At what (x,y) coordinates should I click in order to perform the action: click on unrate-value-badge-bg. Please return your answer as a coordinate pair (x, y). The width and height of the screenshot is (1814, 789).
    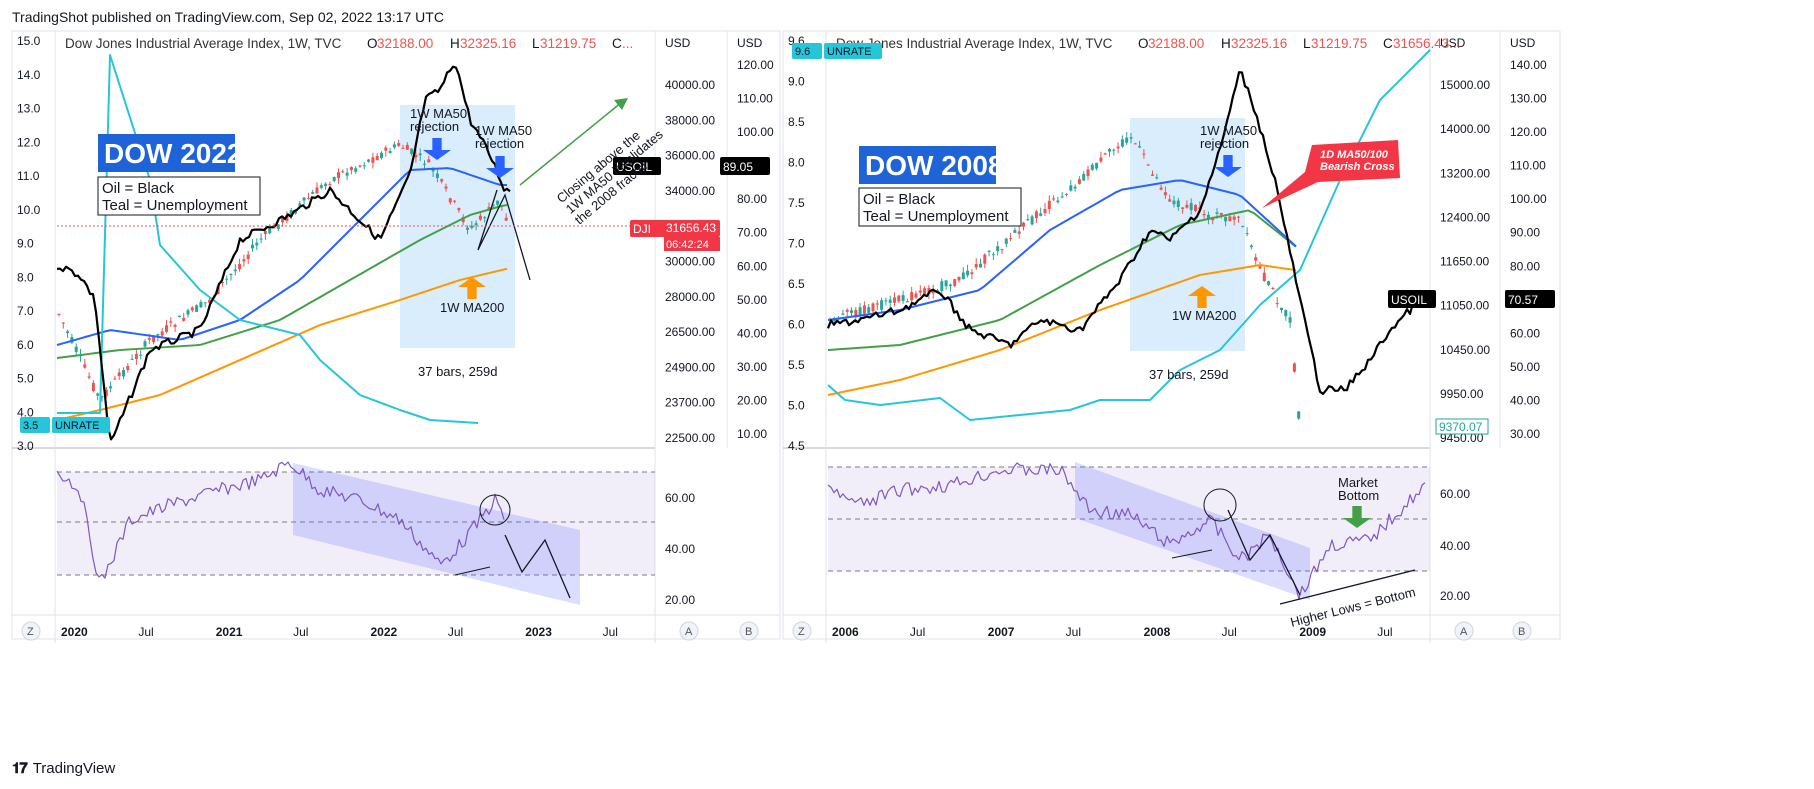
    Looking at the image, I should click on (35, 425).